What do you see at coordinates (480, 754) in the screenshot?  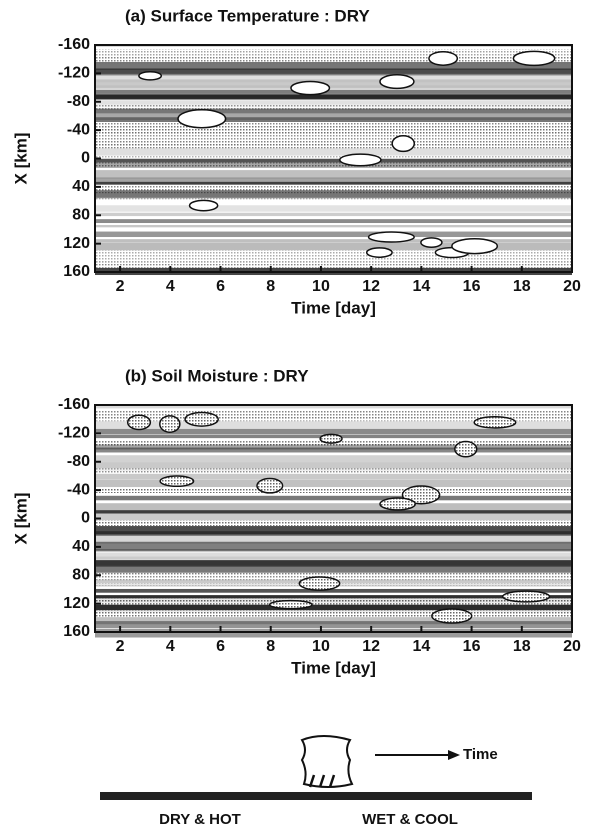 I see `time-label: Time` at bounding box center [480, 754].